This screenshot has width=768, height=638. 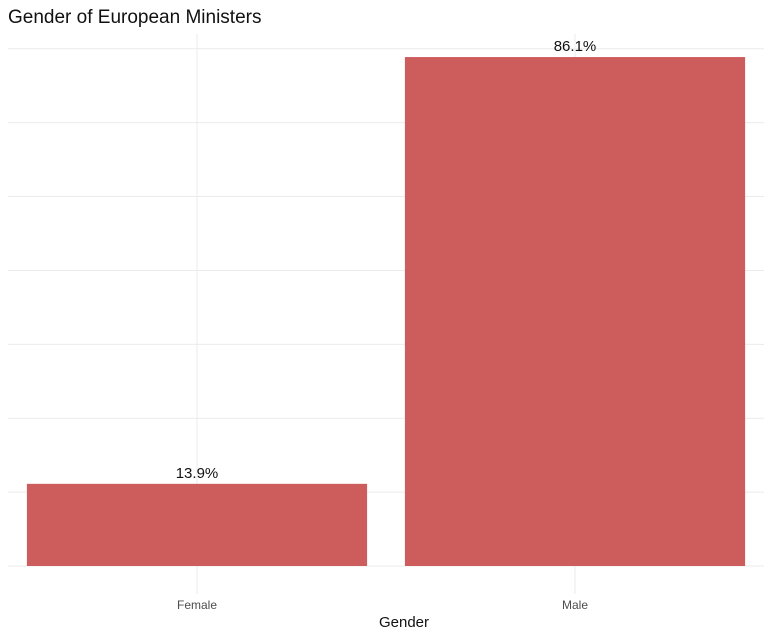 What do you see at coordinates (404, 622) in the screenshot?
I see `x-axis-title: Gender` at bounding box center [404, 622].